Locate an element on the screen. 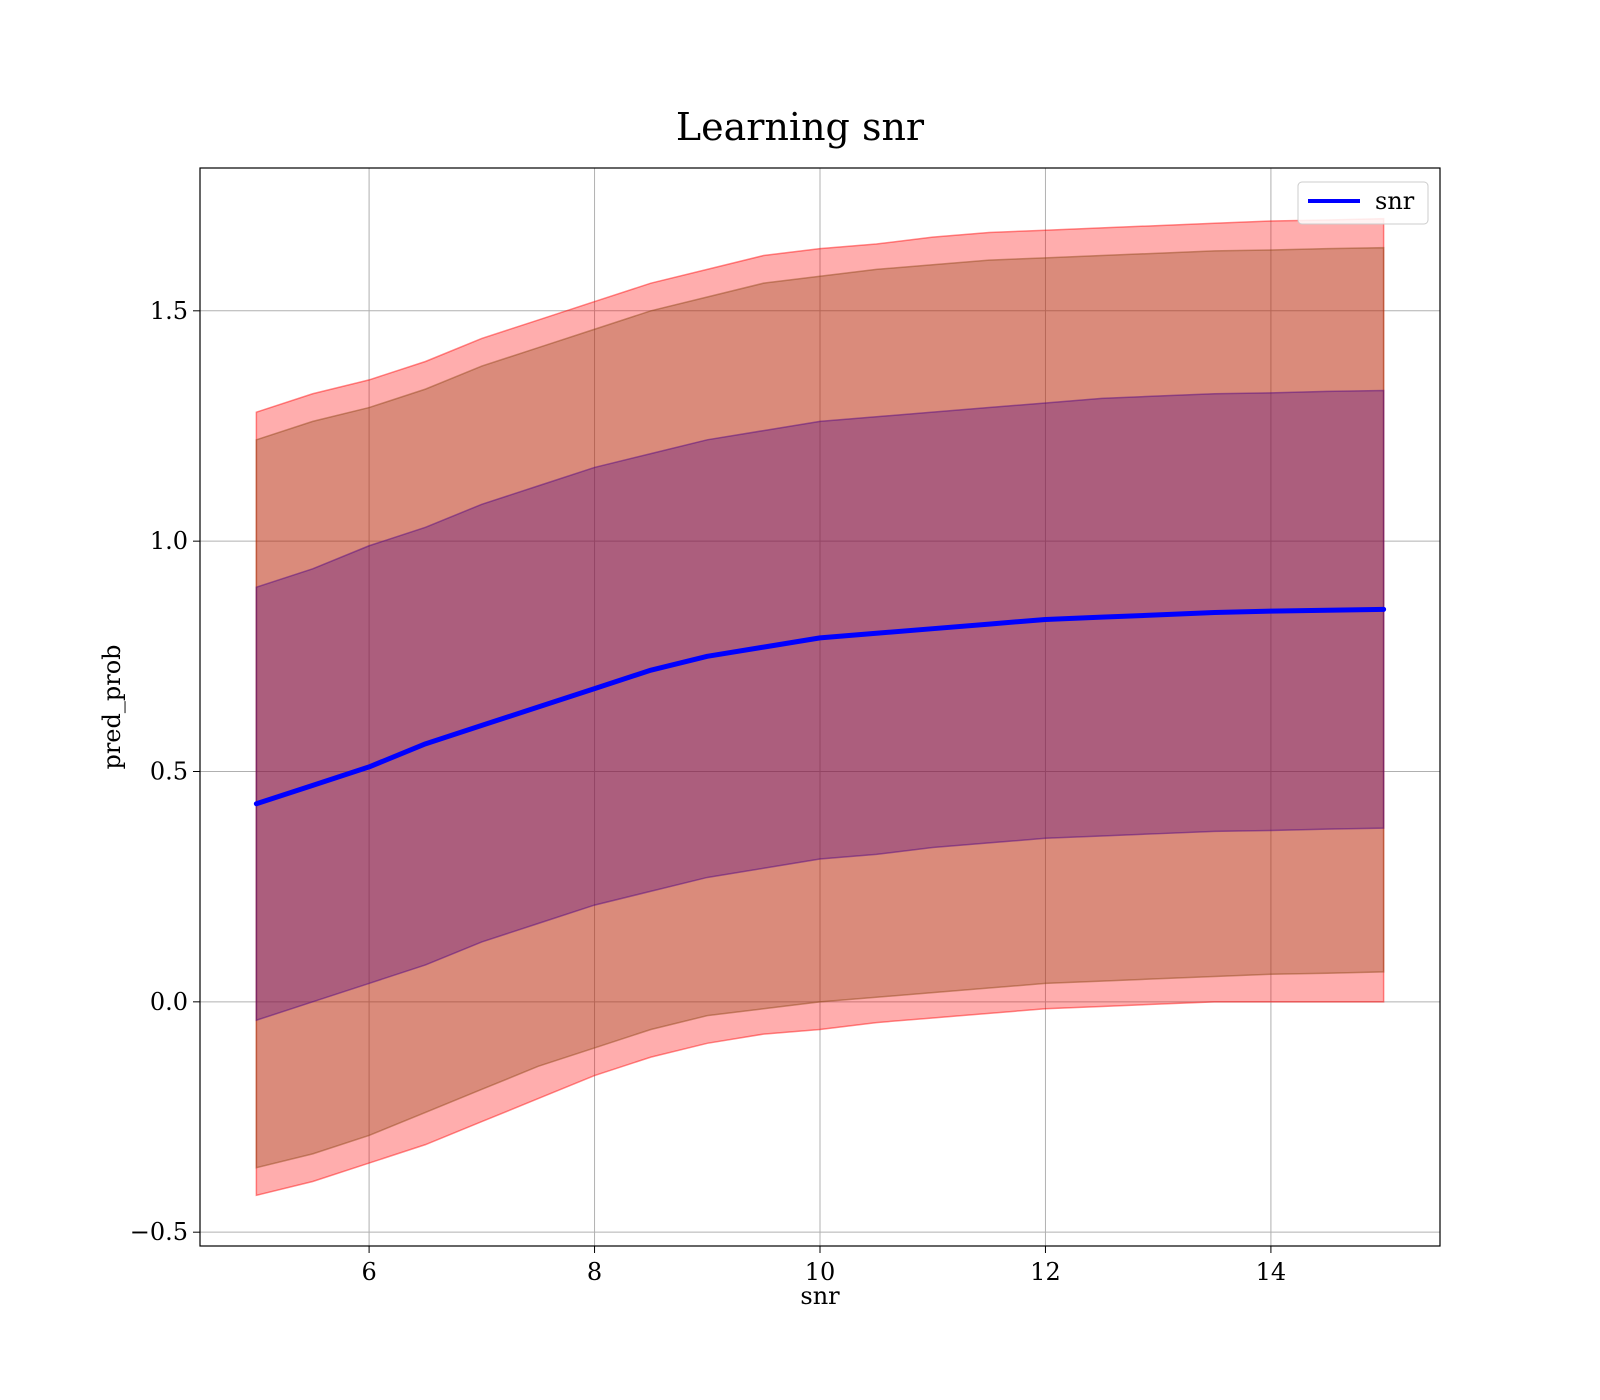 This screenshot has height=1400, width=1600. x-tick-label: 6 is located at coordinates (368, 1272).